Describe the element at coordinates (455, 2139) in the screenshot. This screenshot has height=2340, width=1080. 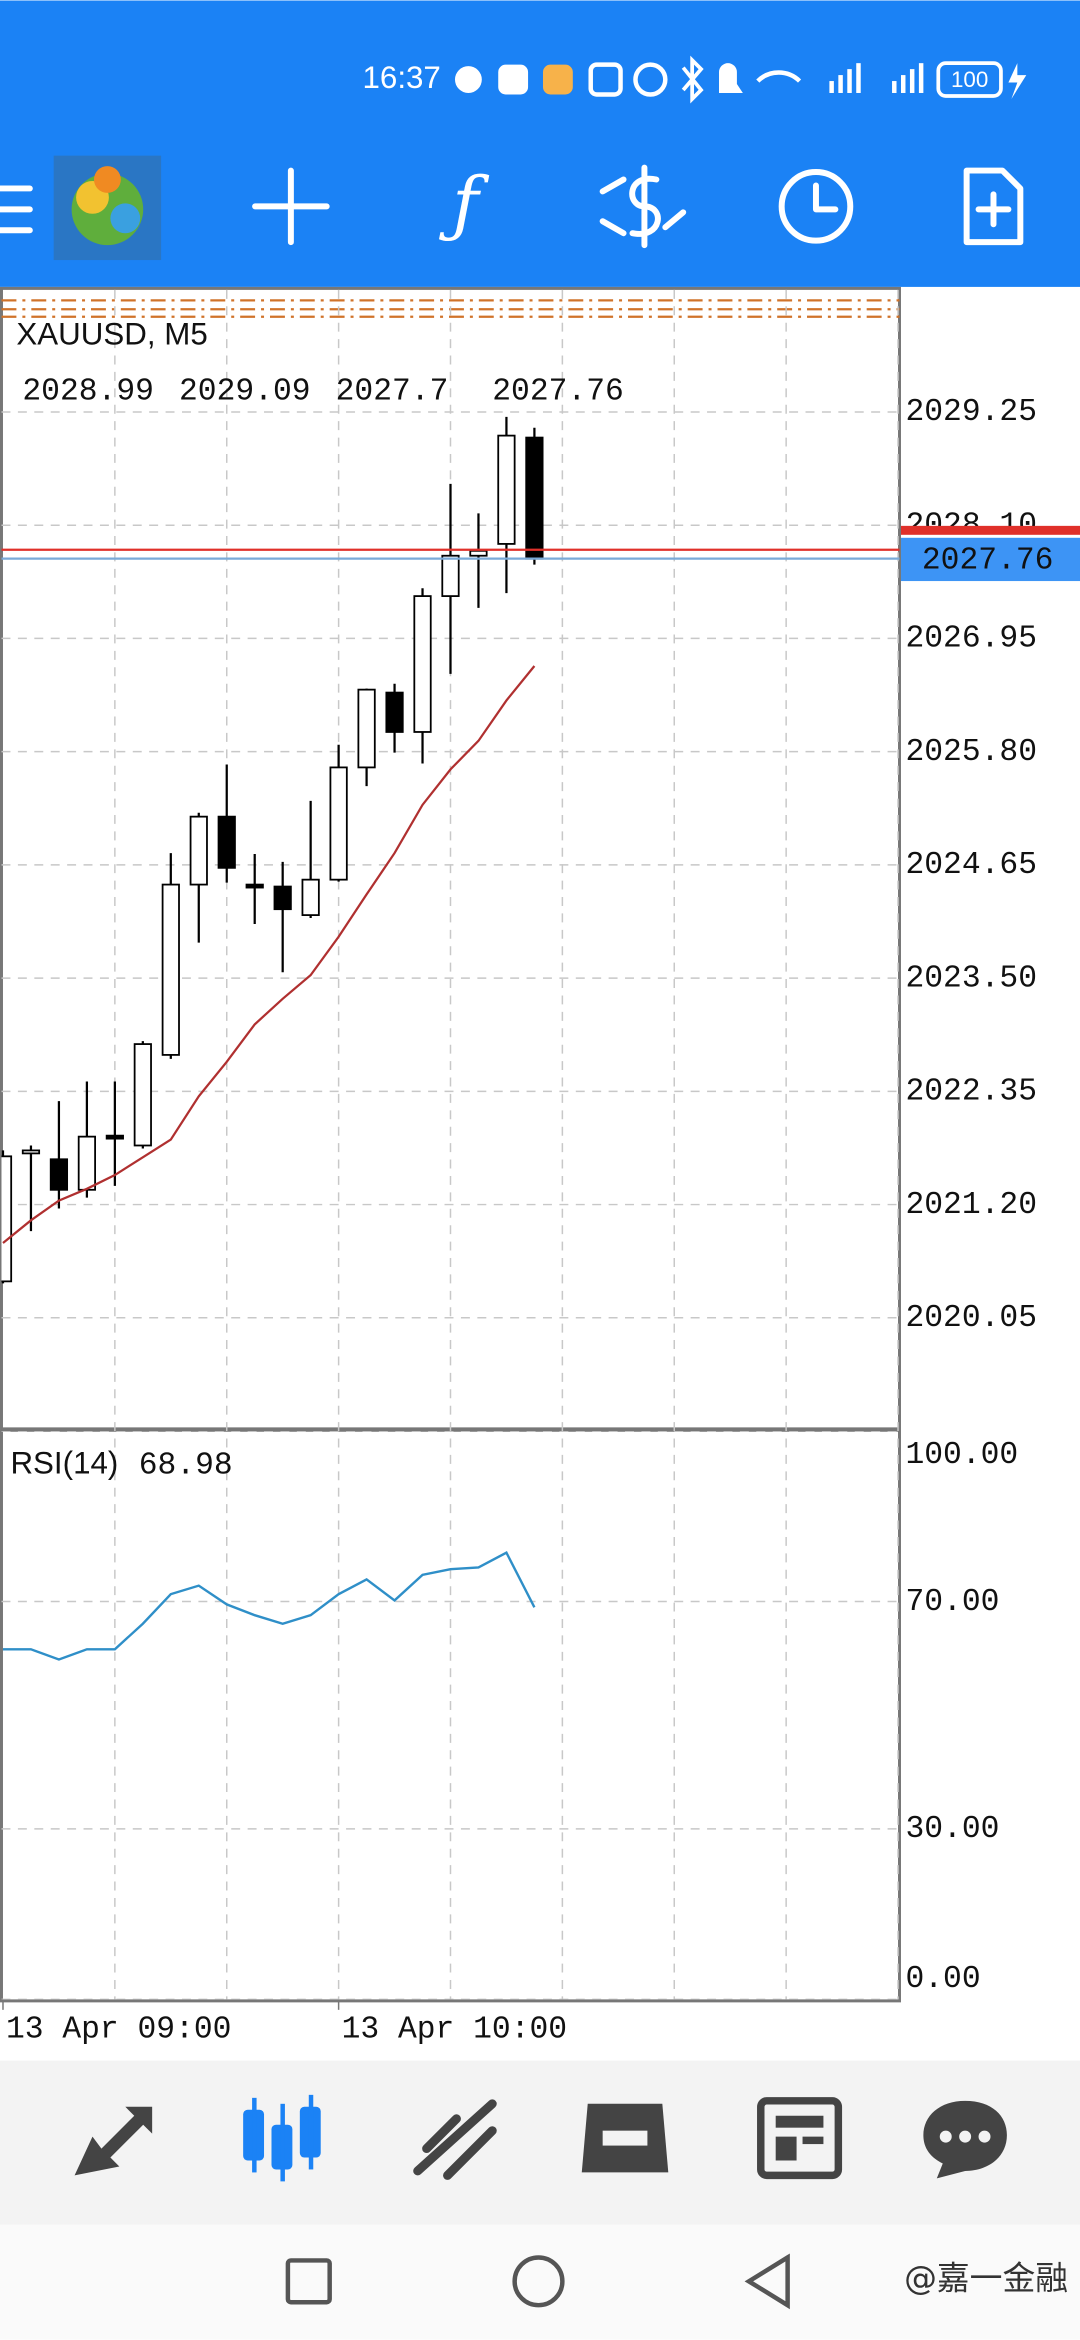
I see `trade-tab` at that location.